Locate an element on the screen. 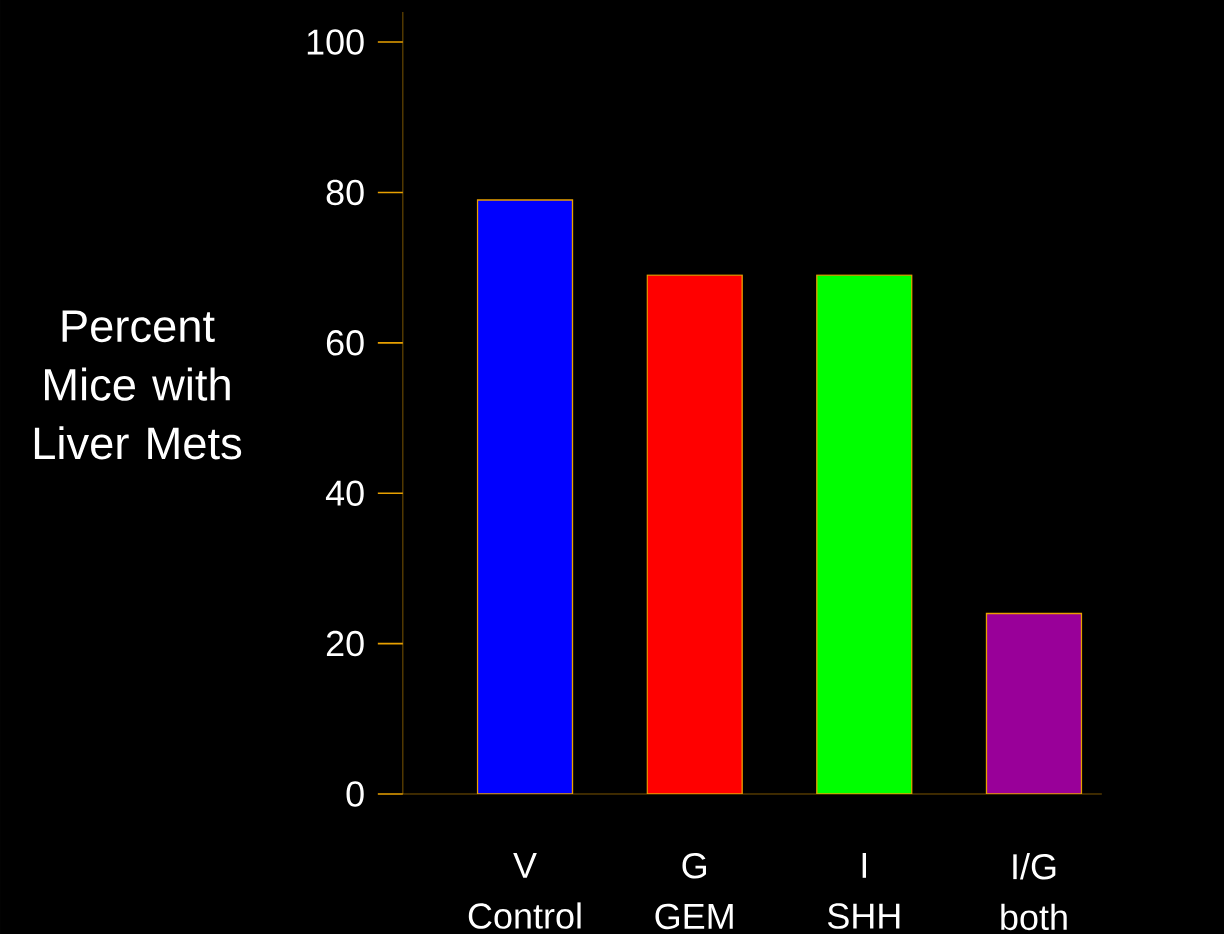 The height and width of the screenshot is (934, 1224). x-tick-label: I/G both is located at coordinates (1034, 892).